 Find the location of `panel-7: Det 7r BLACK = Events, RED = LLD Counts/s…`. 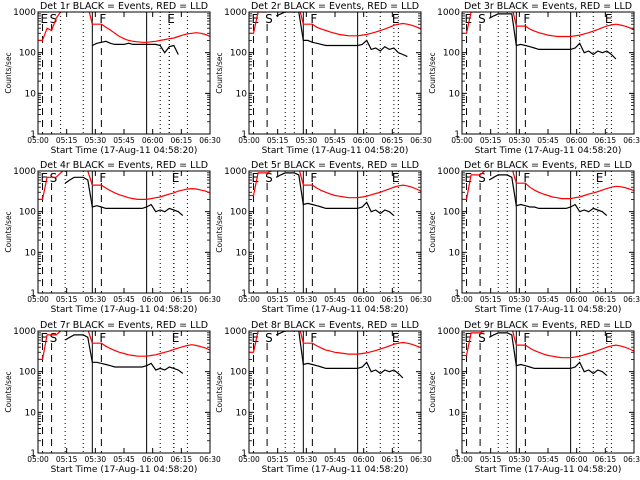

panel-7: Det 7r BLACK = Events, RED = LLD Counts/s… is located at coordinates (112, 397).